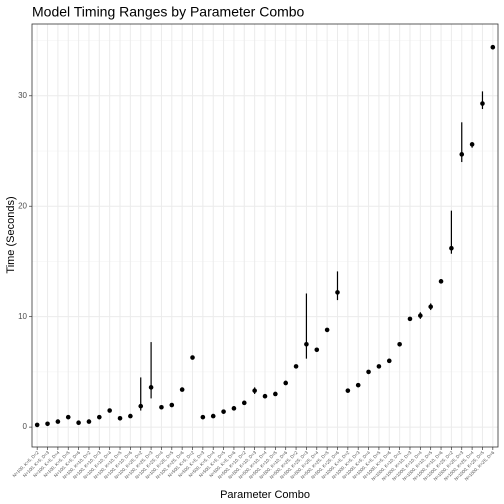 This screenshot has width=504, height=504. I want to click on chart-title: Model Timing Ranges by Parameter Combo, so click(168, 12).